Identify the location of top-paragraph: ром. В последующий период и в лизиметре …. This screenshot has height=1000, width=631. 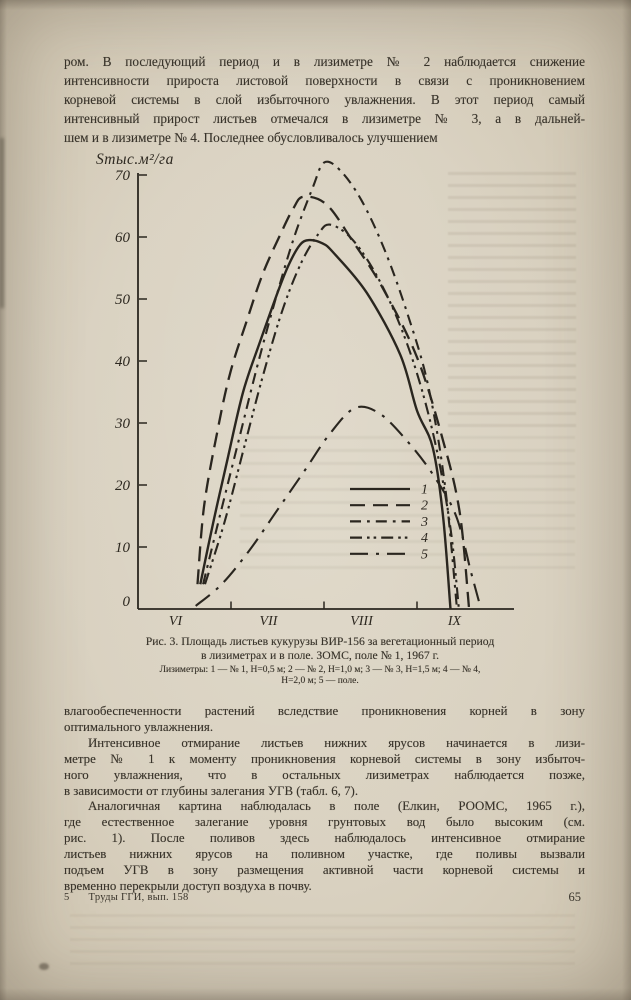
(324, 99).